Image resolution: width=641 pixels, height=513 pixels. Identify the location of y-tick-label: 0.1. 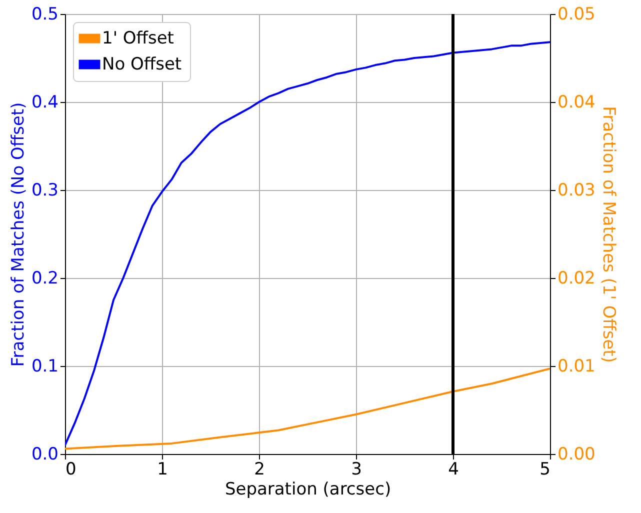
(44, 366).